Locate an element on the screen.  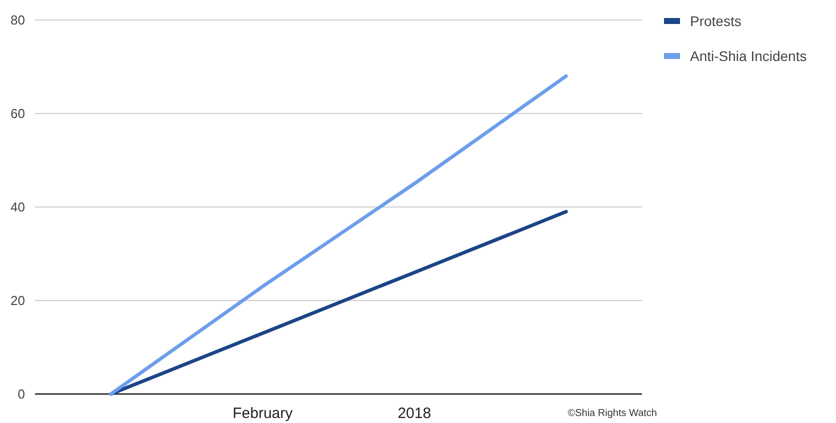
text: ©Shia Rights Watch is located at coordinates (612, 413).